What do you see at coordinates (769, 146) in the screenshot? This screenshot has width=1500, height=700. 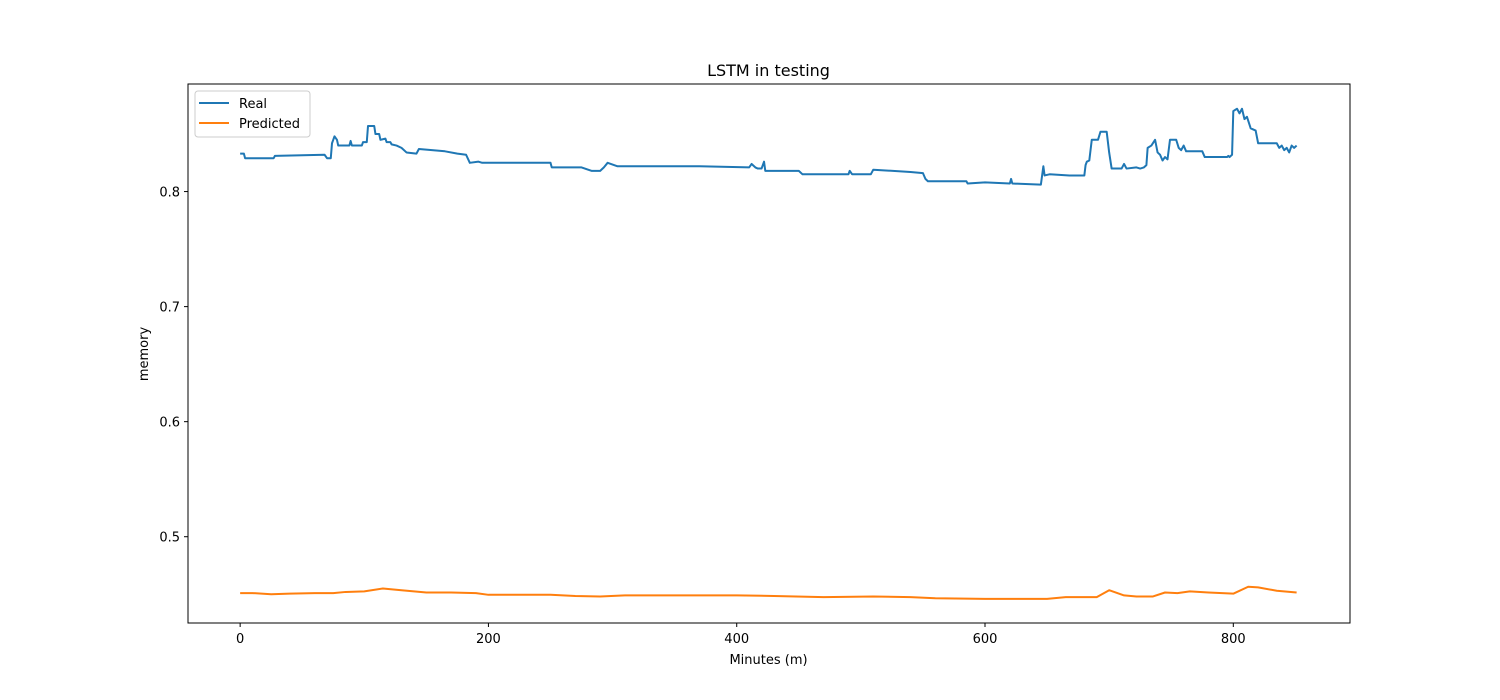 I see `series-line-real` at bounding box center [769, 146].